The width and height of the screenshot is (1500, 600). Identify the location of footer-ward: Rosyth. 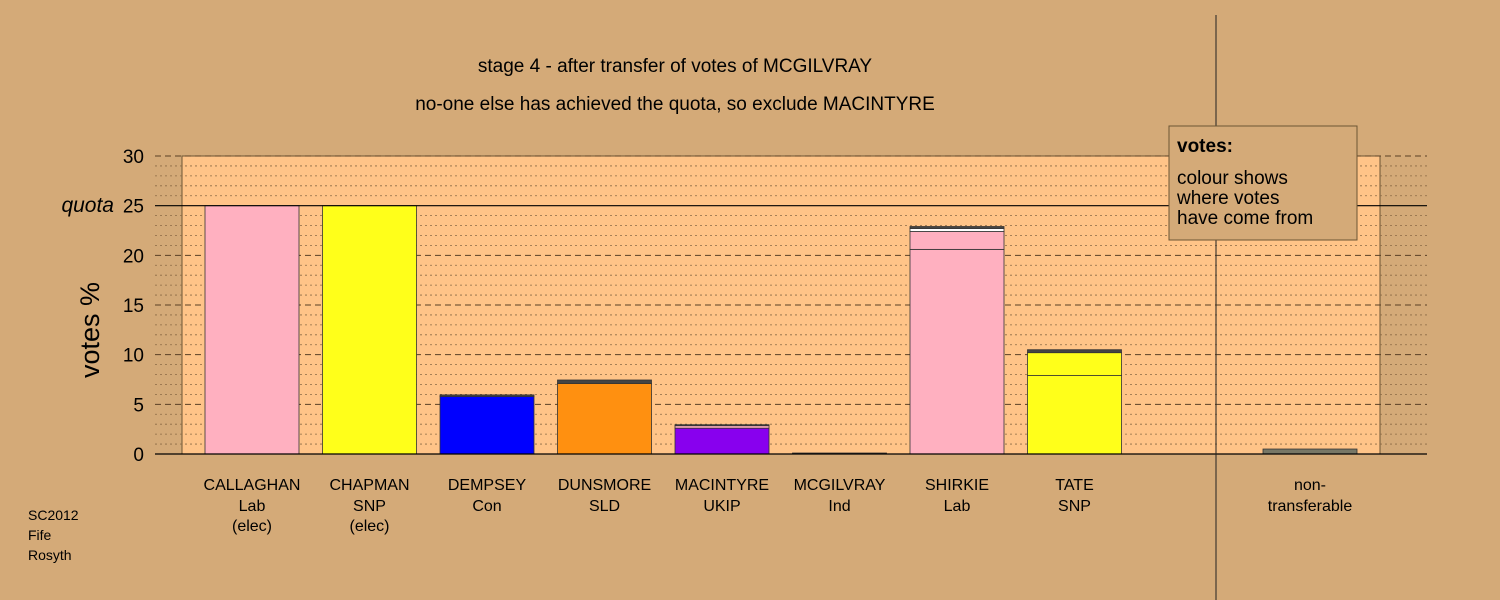
(50, 555).